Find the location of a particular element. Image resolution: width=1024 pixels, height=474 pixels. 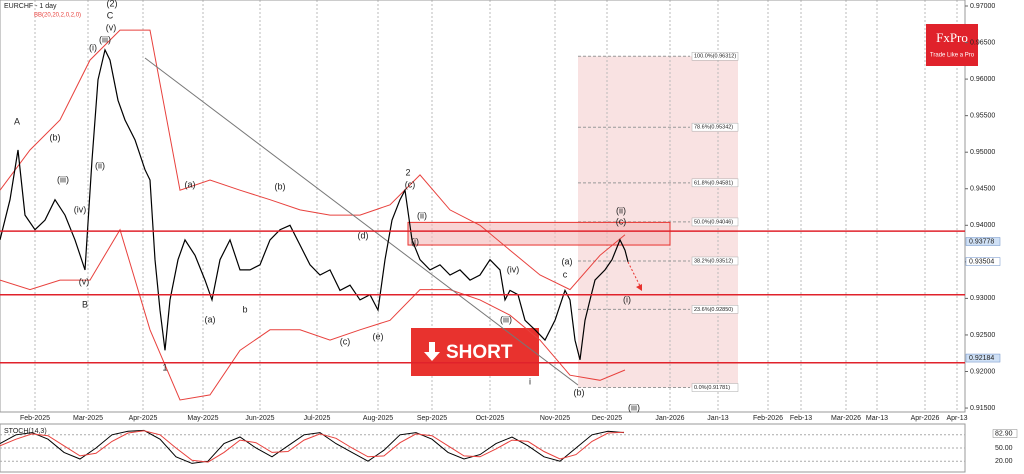

x-tick-label: Jan-13 is located at coordinates (718, 418).